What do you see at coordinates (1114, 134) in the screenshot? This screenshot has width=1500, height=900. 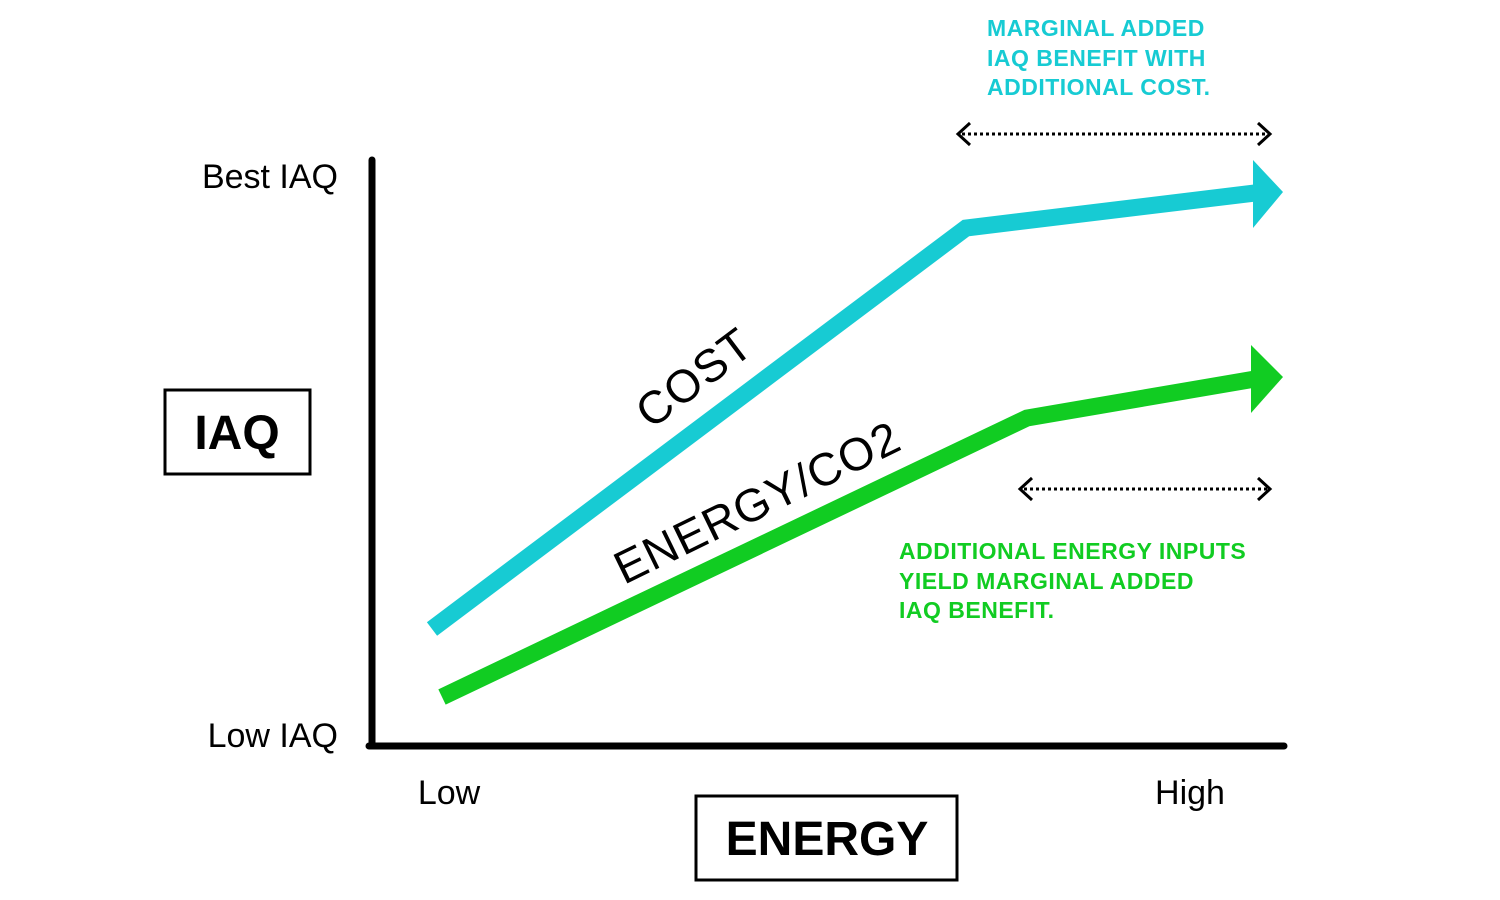 I see `cost-range-arrow` at bounding box center [1114, 134].